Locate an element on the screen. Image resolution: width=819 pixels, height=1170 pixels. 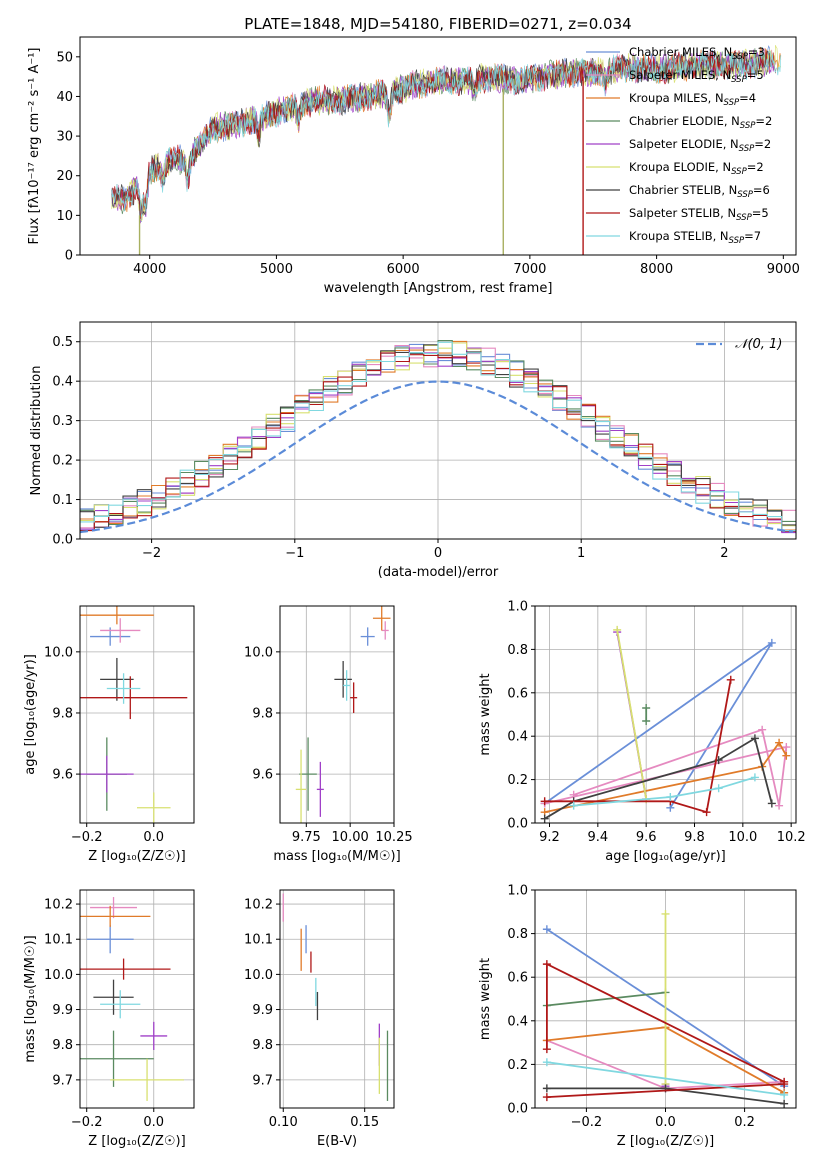
y-tick-label: 0.1 is located at coordinates (62, 500).